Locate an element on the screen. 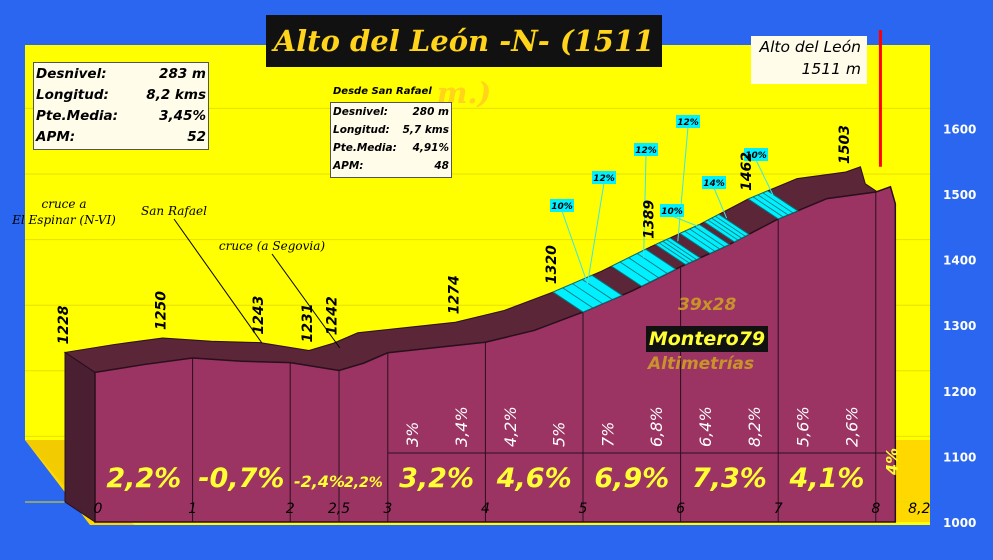  landmark-label: San Rafael is located at coordinates (174, 211).